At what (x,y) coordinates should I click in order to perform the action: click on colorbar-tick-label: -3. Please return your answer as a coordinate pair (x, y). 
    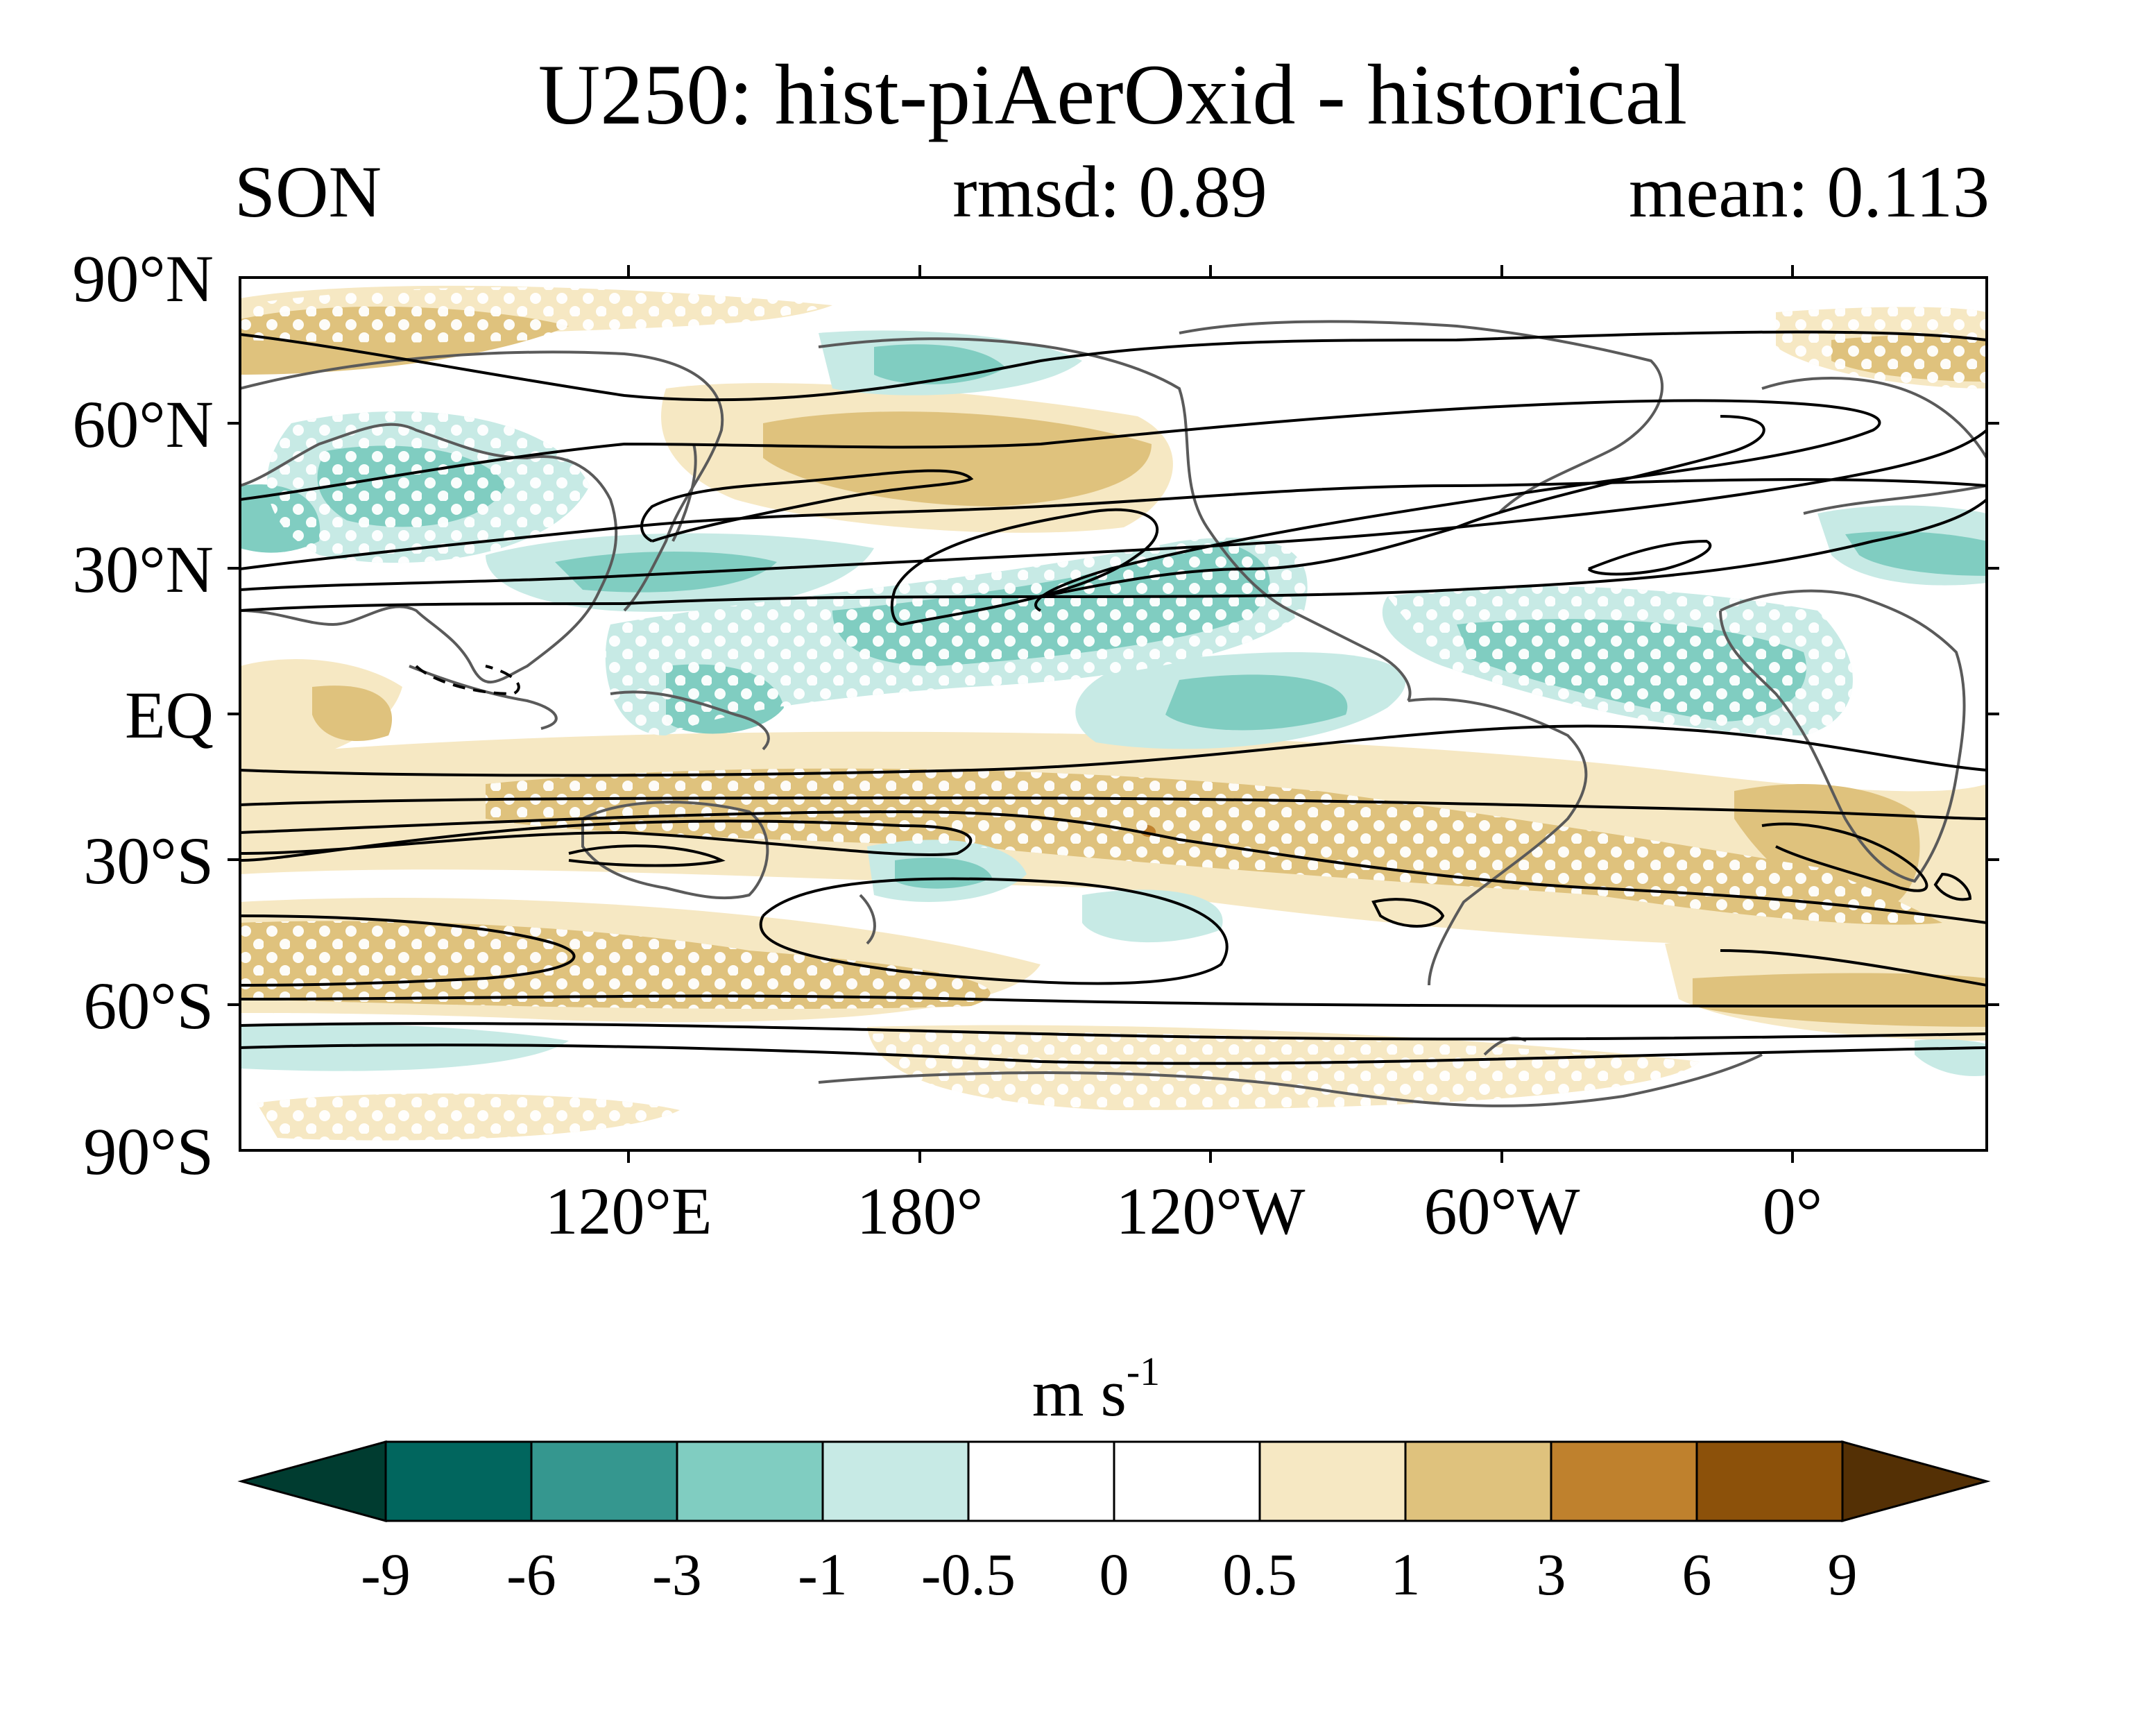
    Looking at the image, I should click on (677, 1574).